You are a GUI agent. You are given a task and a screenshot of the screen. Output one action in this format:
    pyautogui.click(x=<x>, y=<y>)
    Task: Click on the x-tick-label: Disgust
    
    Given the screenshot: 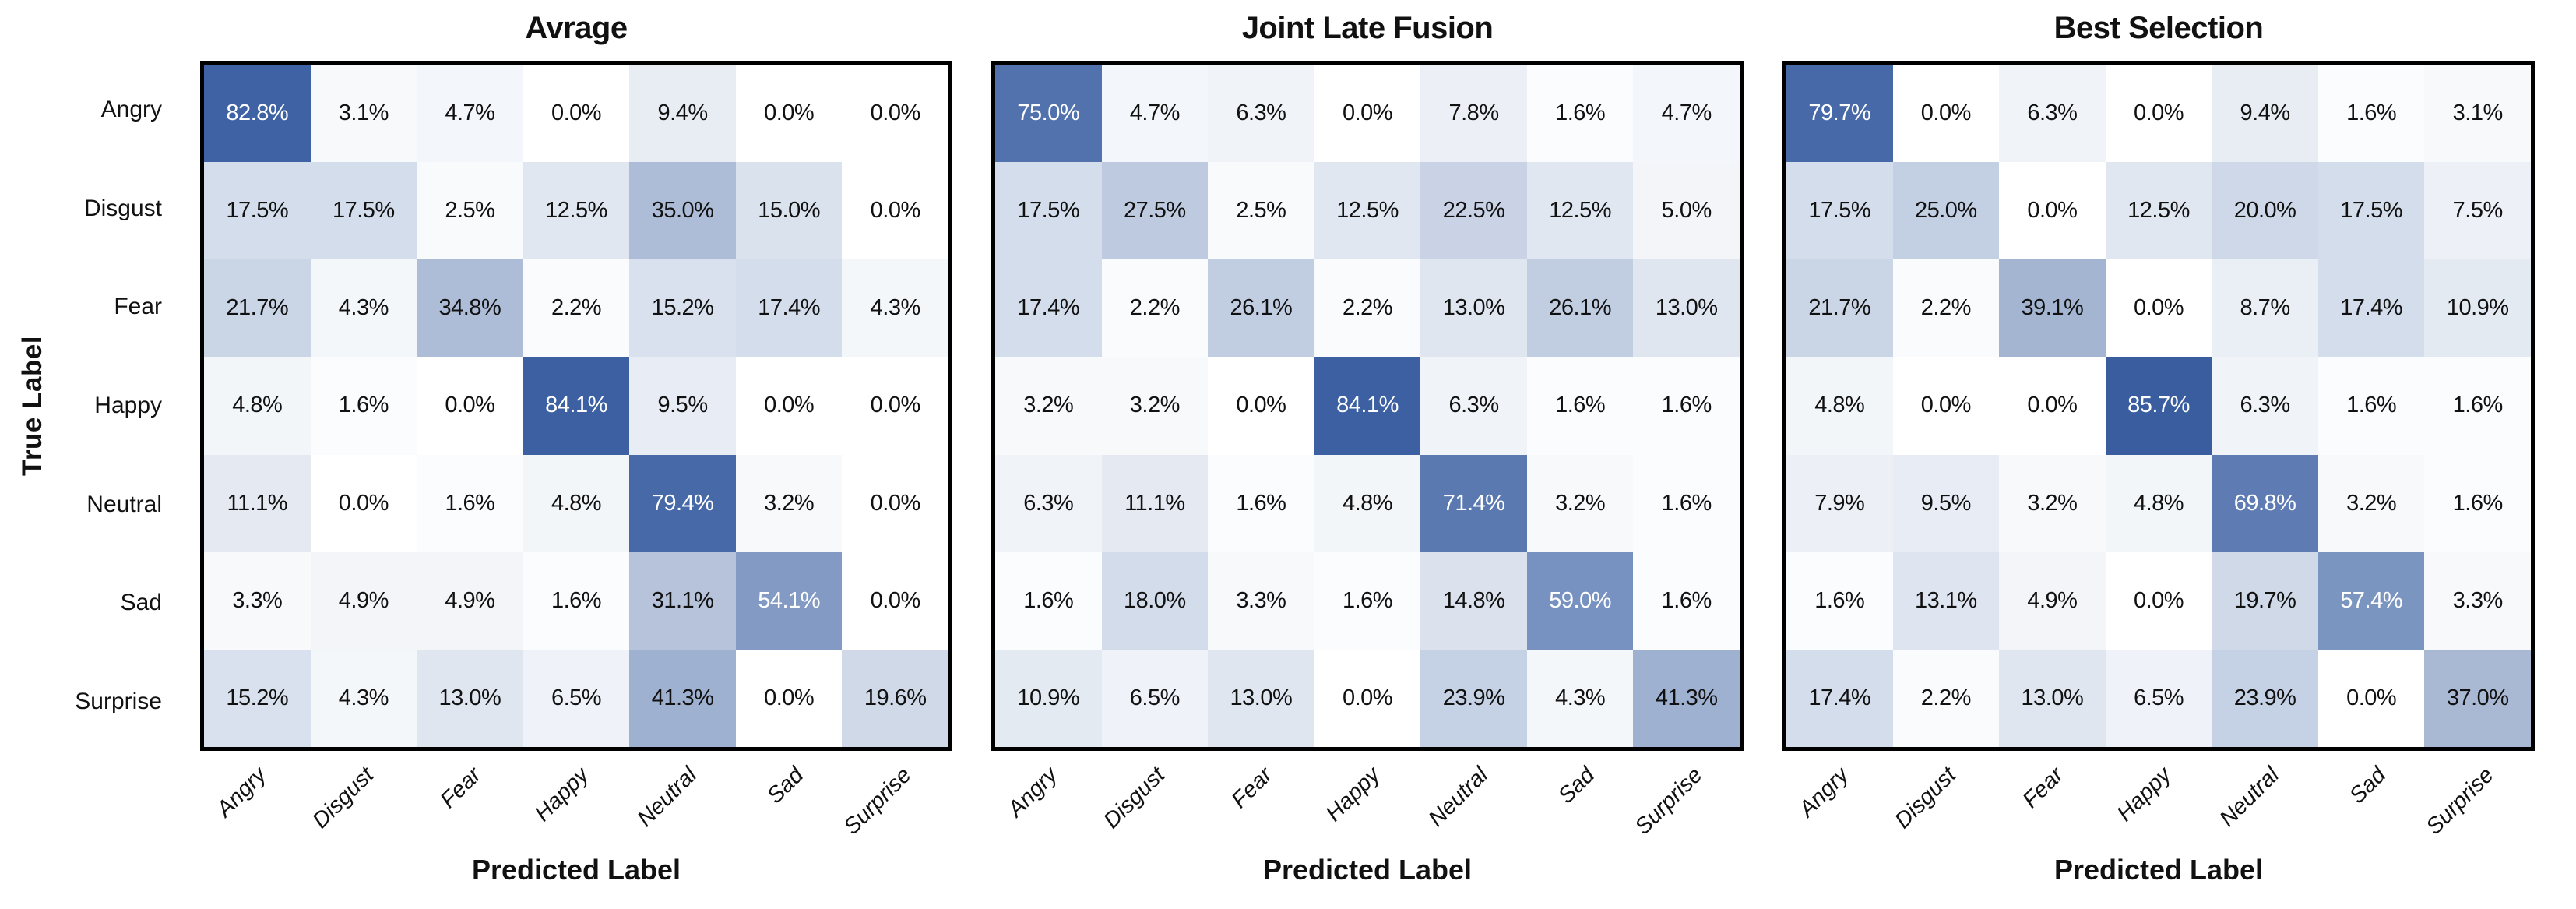 What is the action you would take?
    pyautogui.click(x=1134, y=799)
    